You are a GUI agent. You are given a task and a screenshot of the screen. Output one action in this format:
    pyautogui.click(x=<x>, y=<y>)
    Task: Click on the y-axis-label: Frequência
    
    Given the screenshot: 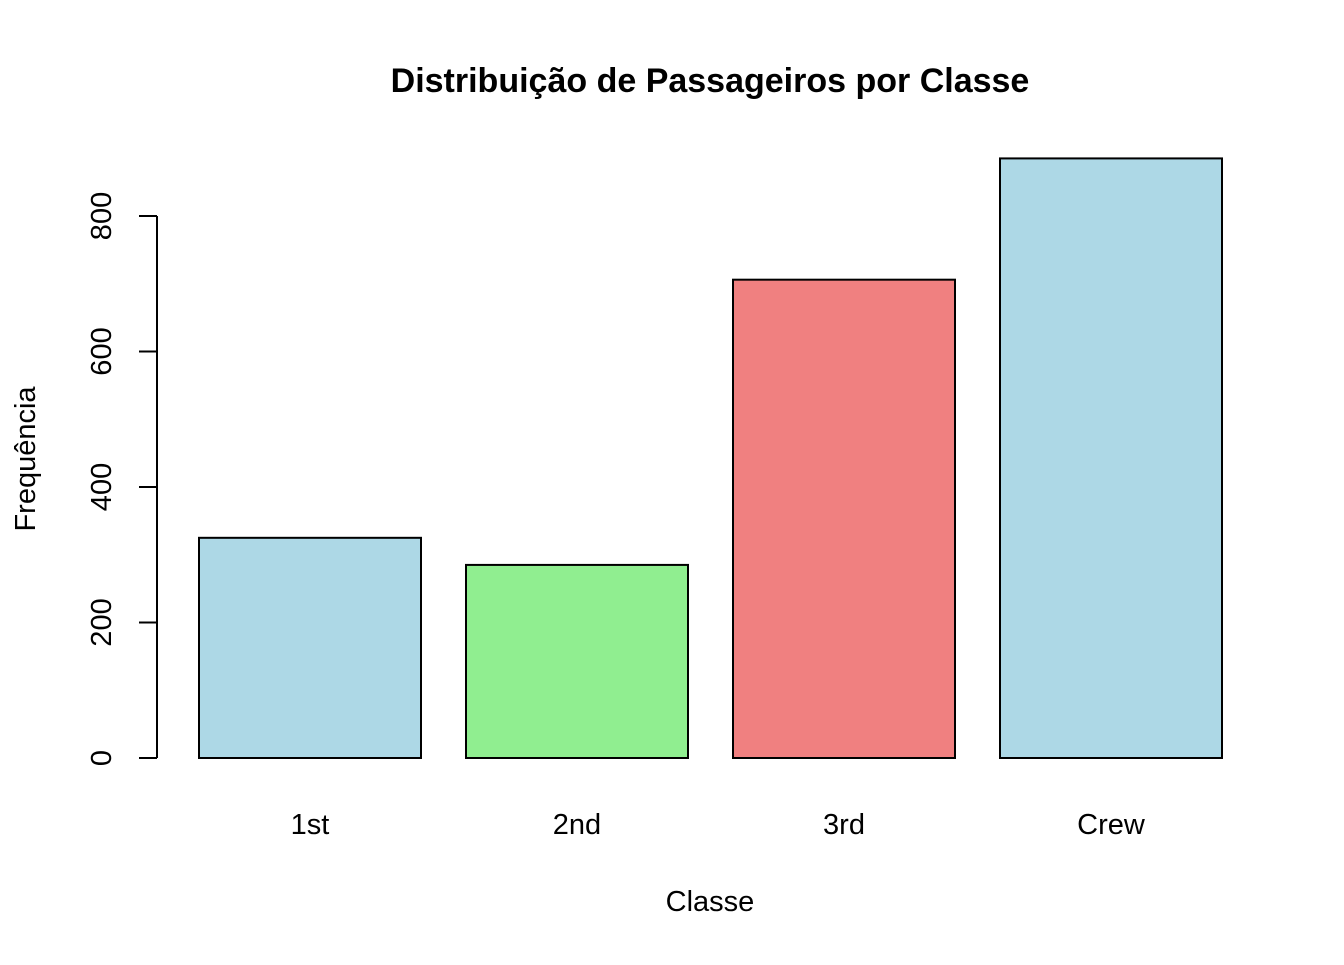 What is the action you would take?
    pyautogui.click(x=26, y=459)
    